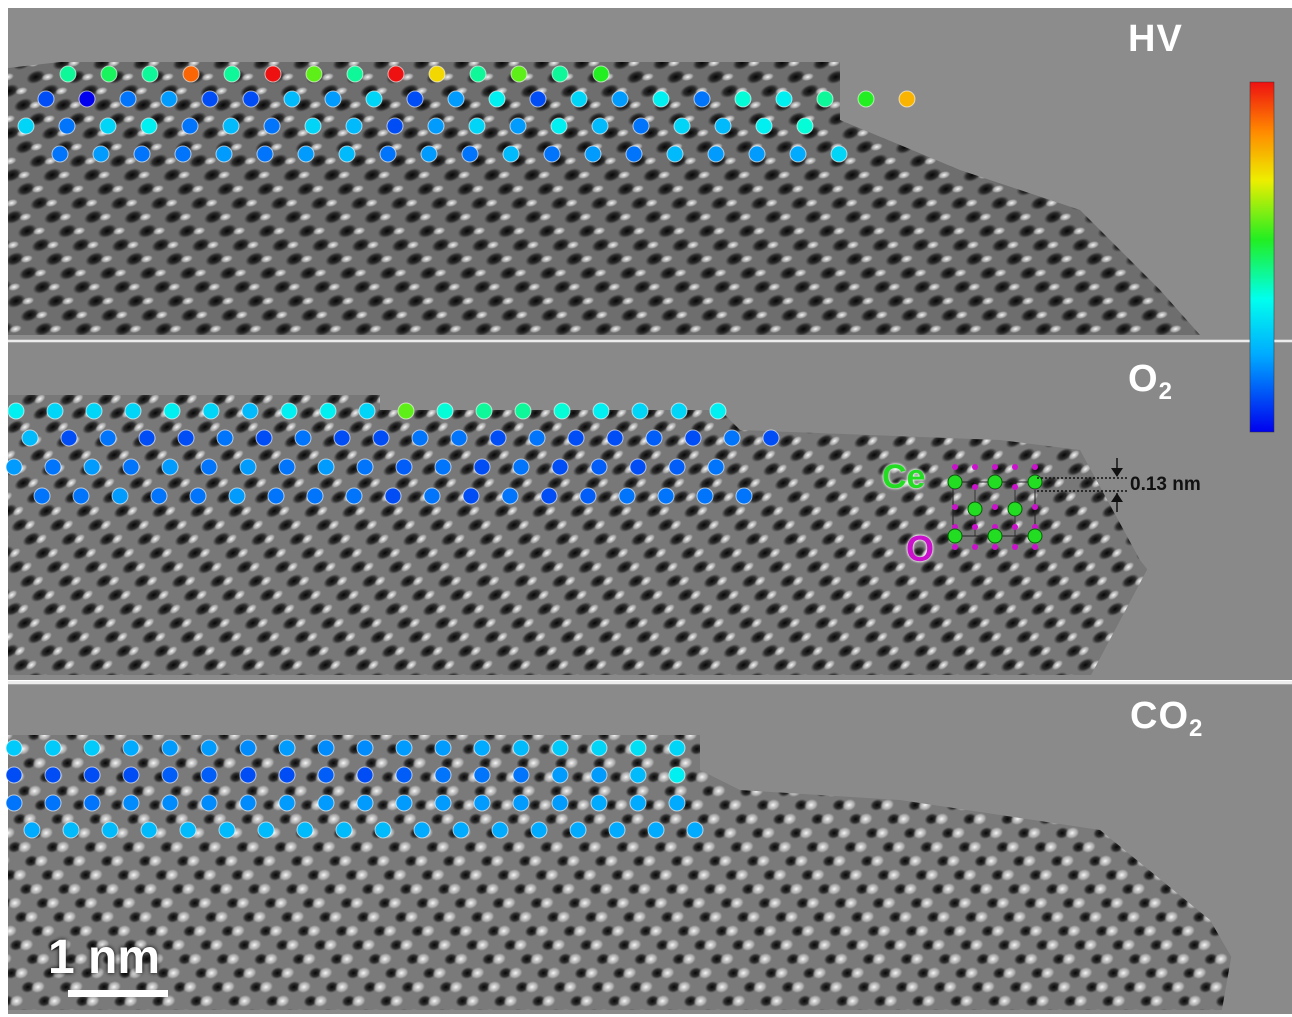 This screenshot has width=1292, height=1017. What do you see at coordinates (1037, 504) in the screenshot?
I see `ceo2-model-inset` at bounding box center [1037, 504].